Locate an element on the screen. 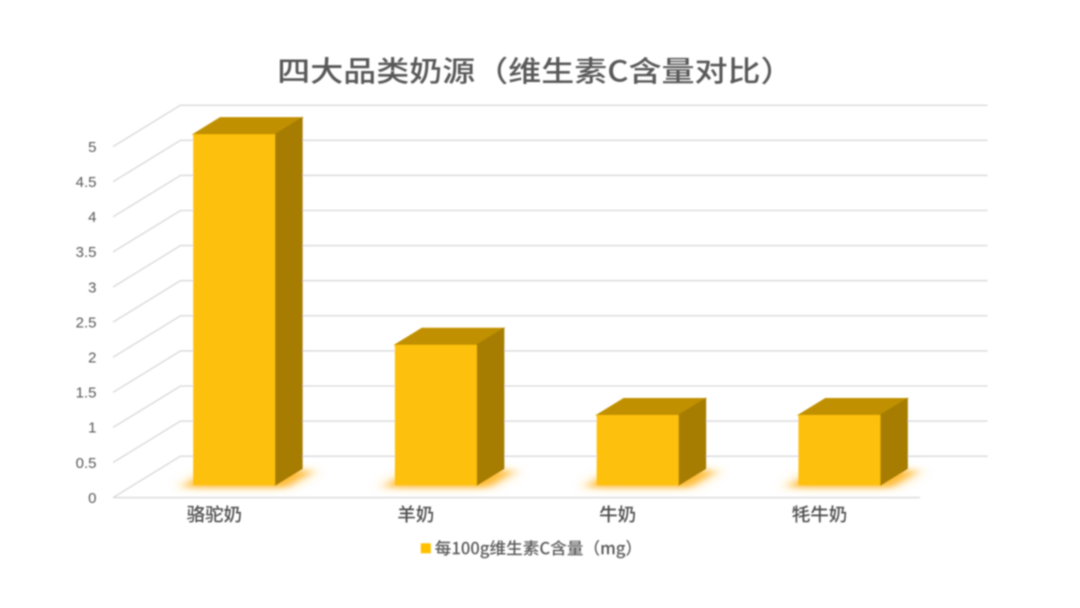  svg-text: 4.5 is located at coordinates (86, 182).